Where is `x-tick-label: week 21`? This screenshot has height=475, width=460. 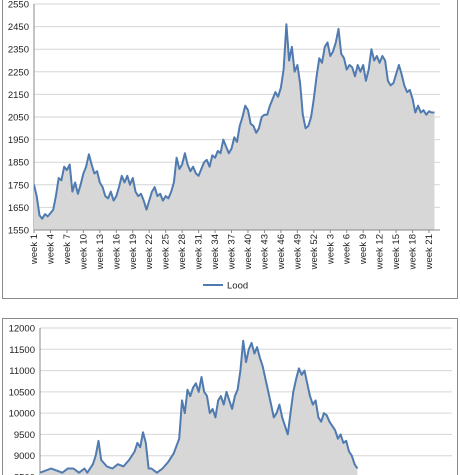 x-tick-label: week 21 is located at coordinates (429, 252).